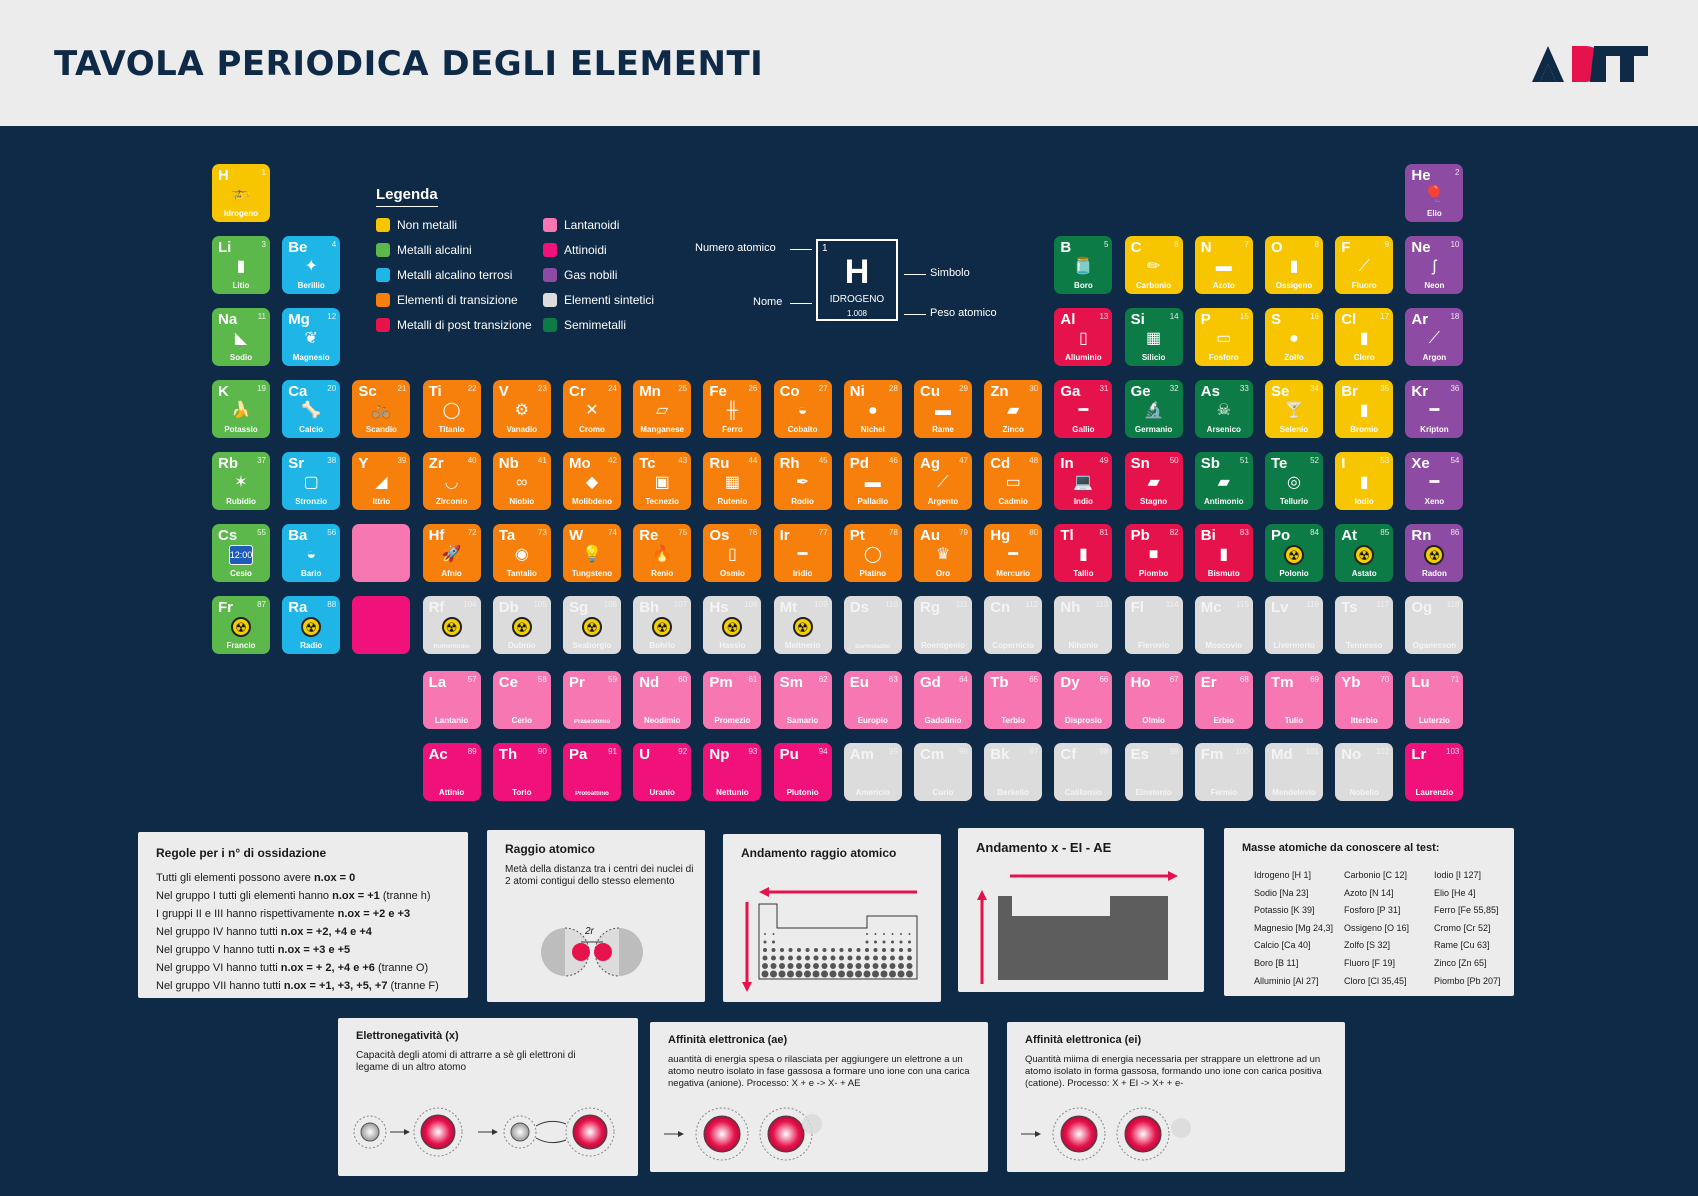  What do you see at coordinates (1294, 553) in the screenshot?
I see `element-po: Po 84 ☢ Polonio` at bounding box center [1294, 553].